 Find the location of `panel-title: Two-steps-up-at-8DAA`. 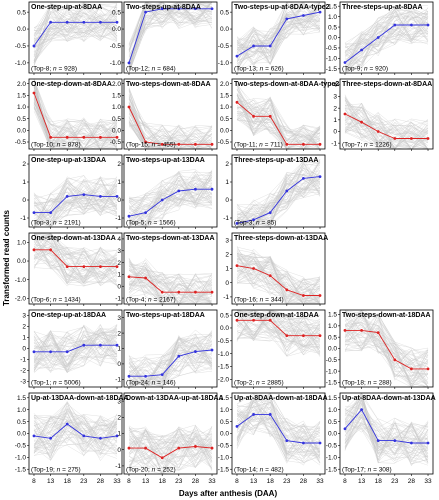

panel-title: Two-steps-up-at-8DAA is located at coordinates (163, 7).